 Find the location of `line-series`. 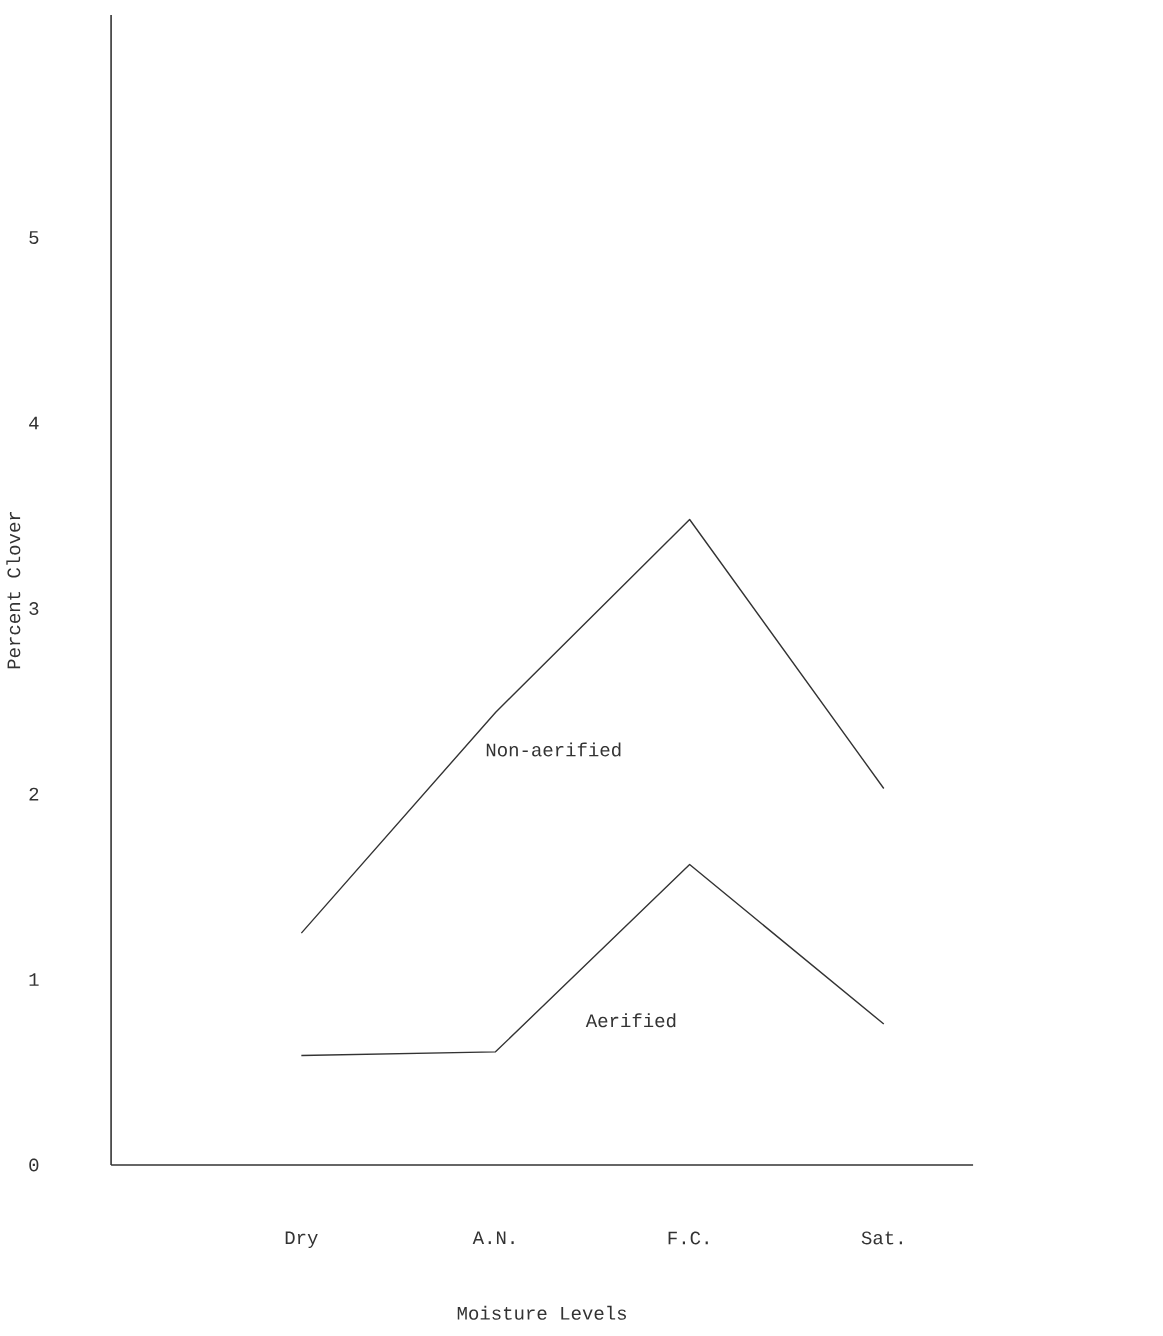

line-series is located at coordinates (592, 960).